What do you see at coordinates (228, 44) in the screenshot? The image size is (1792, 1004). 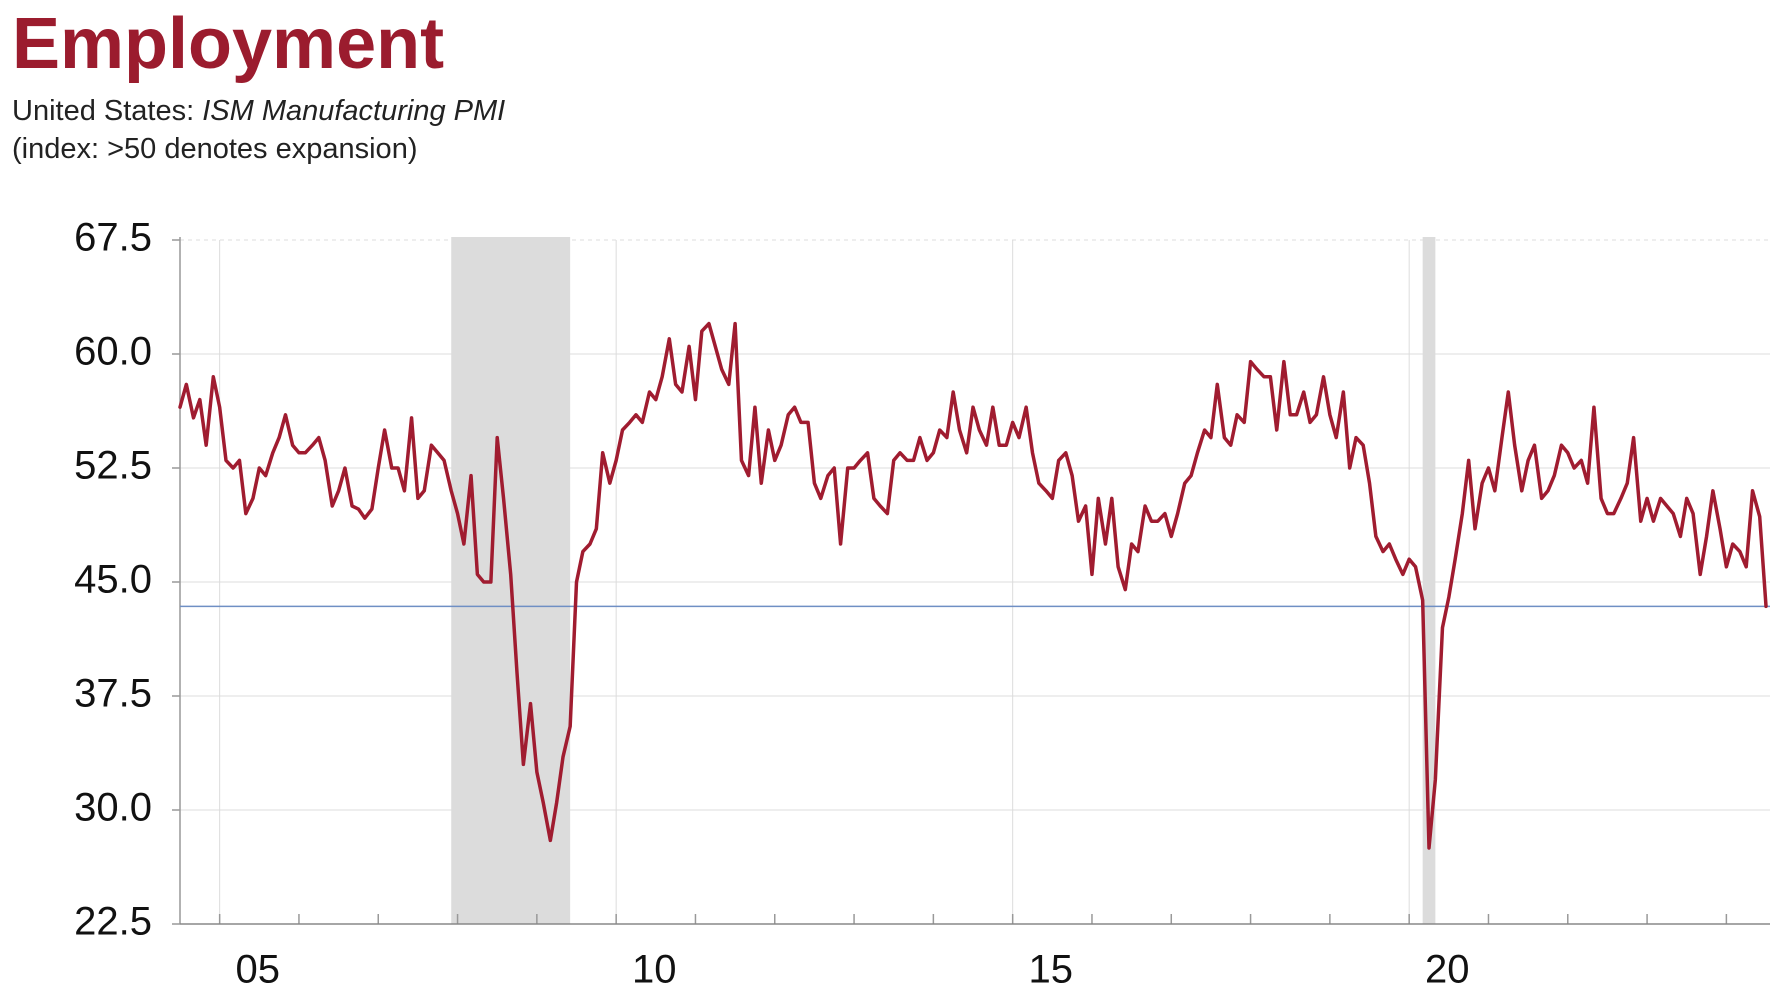 I see `chart-title: Employment` at bounding box center [228, 44].